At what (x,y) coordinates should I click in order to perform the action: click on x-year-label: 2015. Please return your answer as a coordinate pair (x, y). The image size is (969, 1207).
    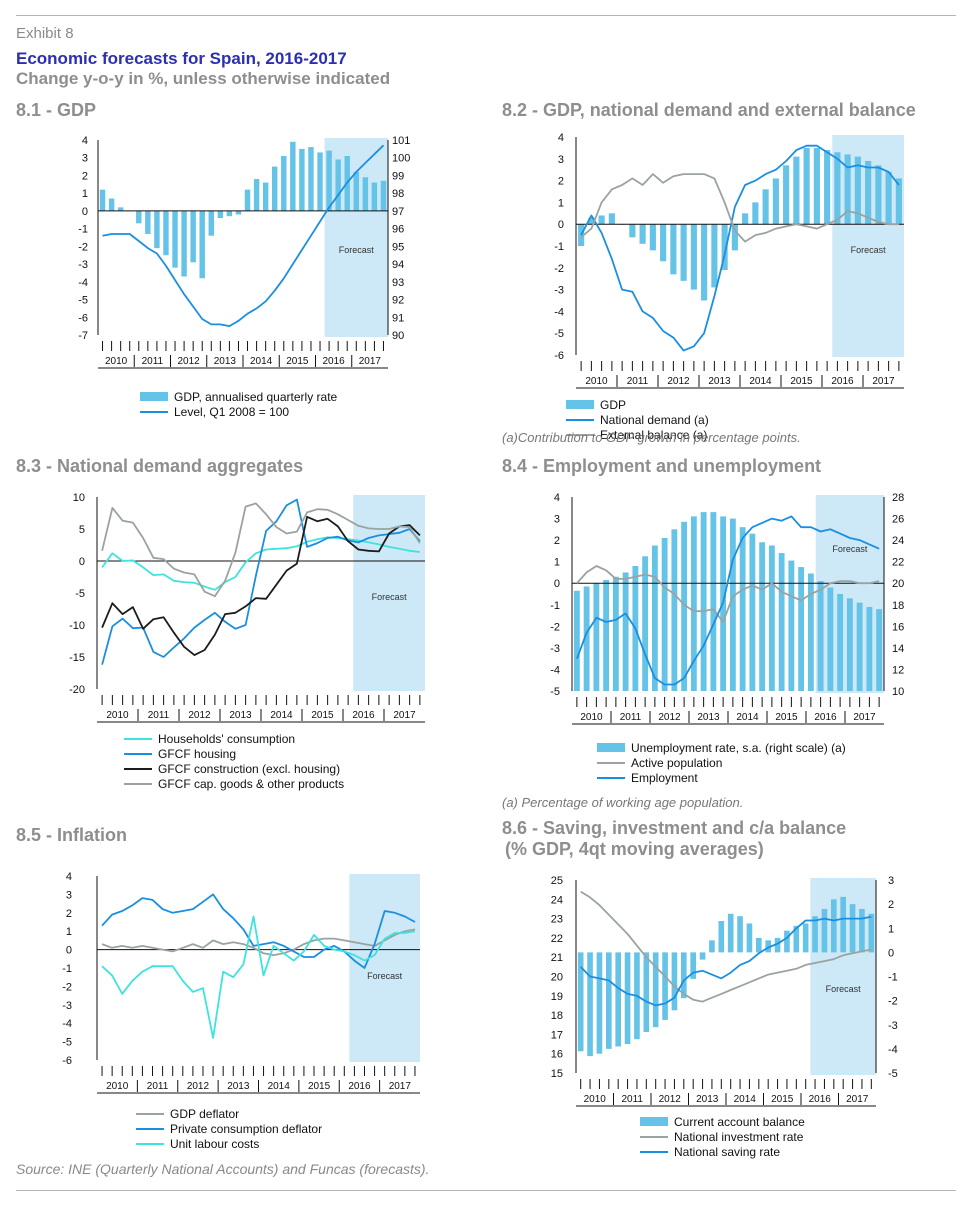
    Looking at the image, I should click on (297, 361).